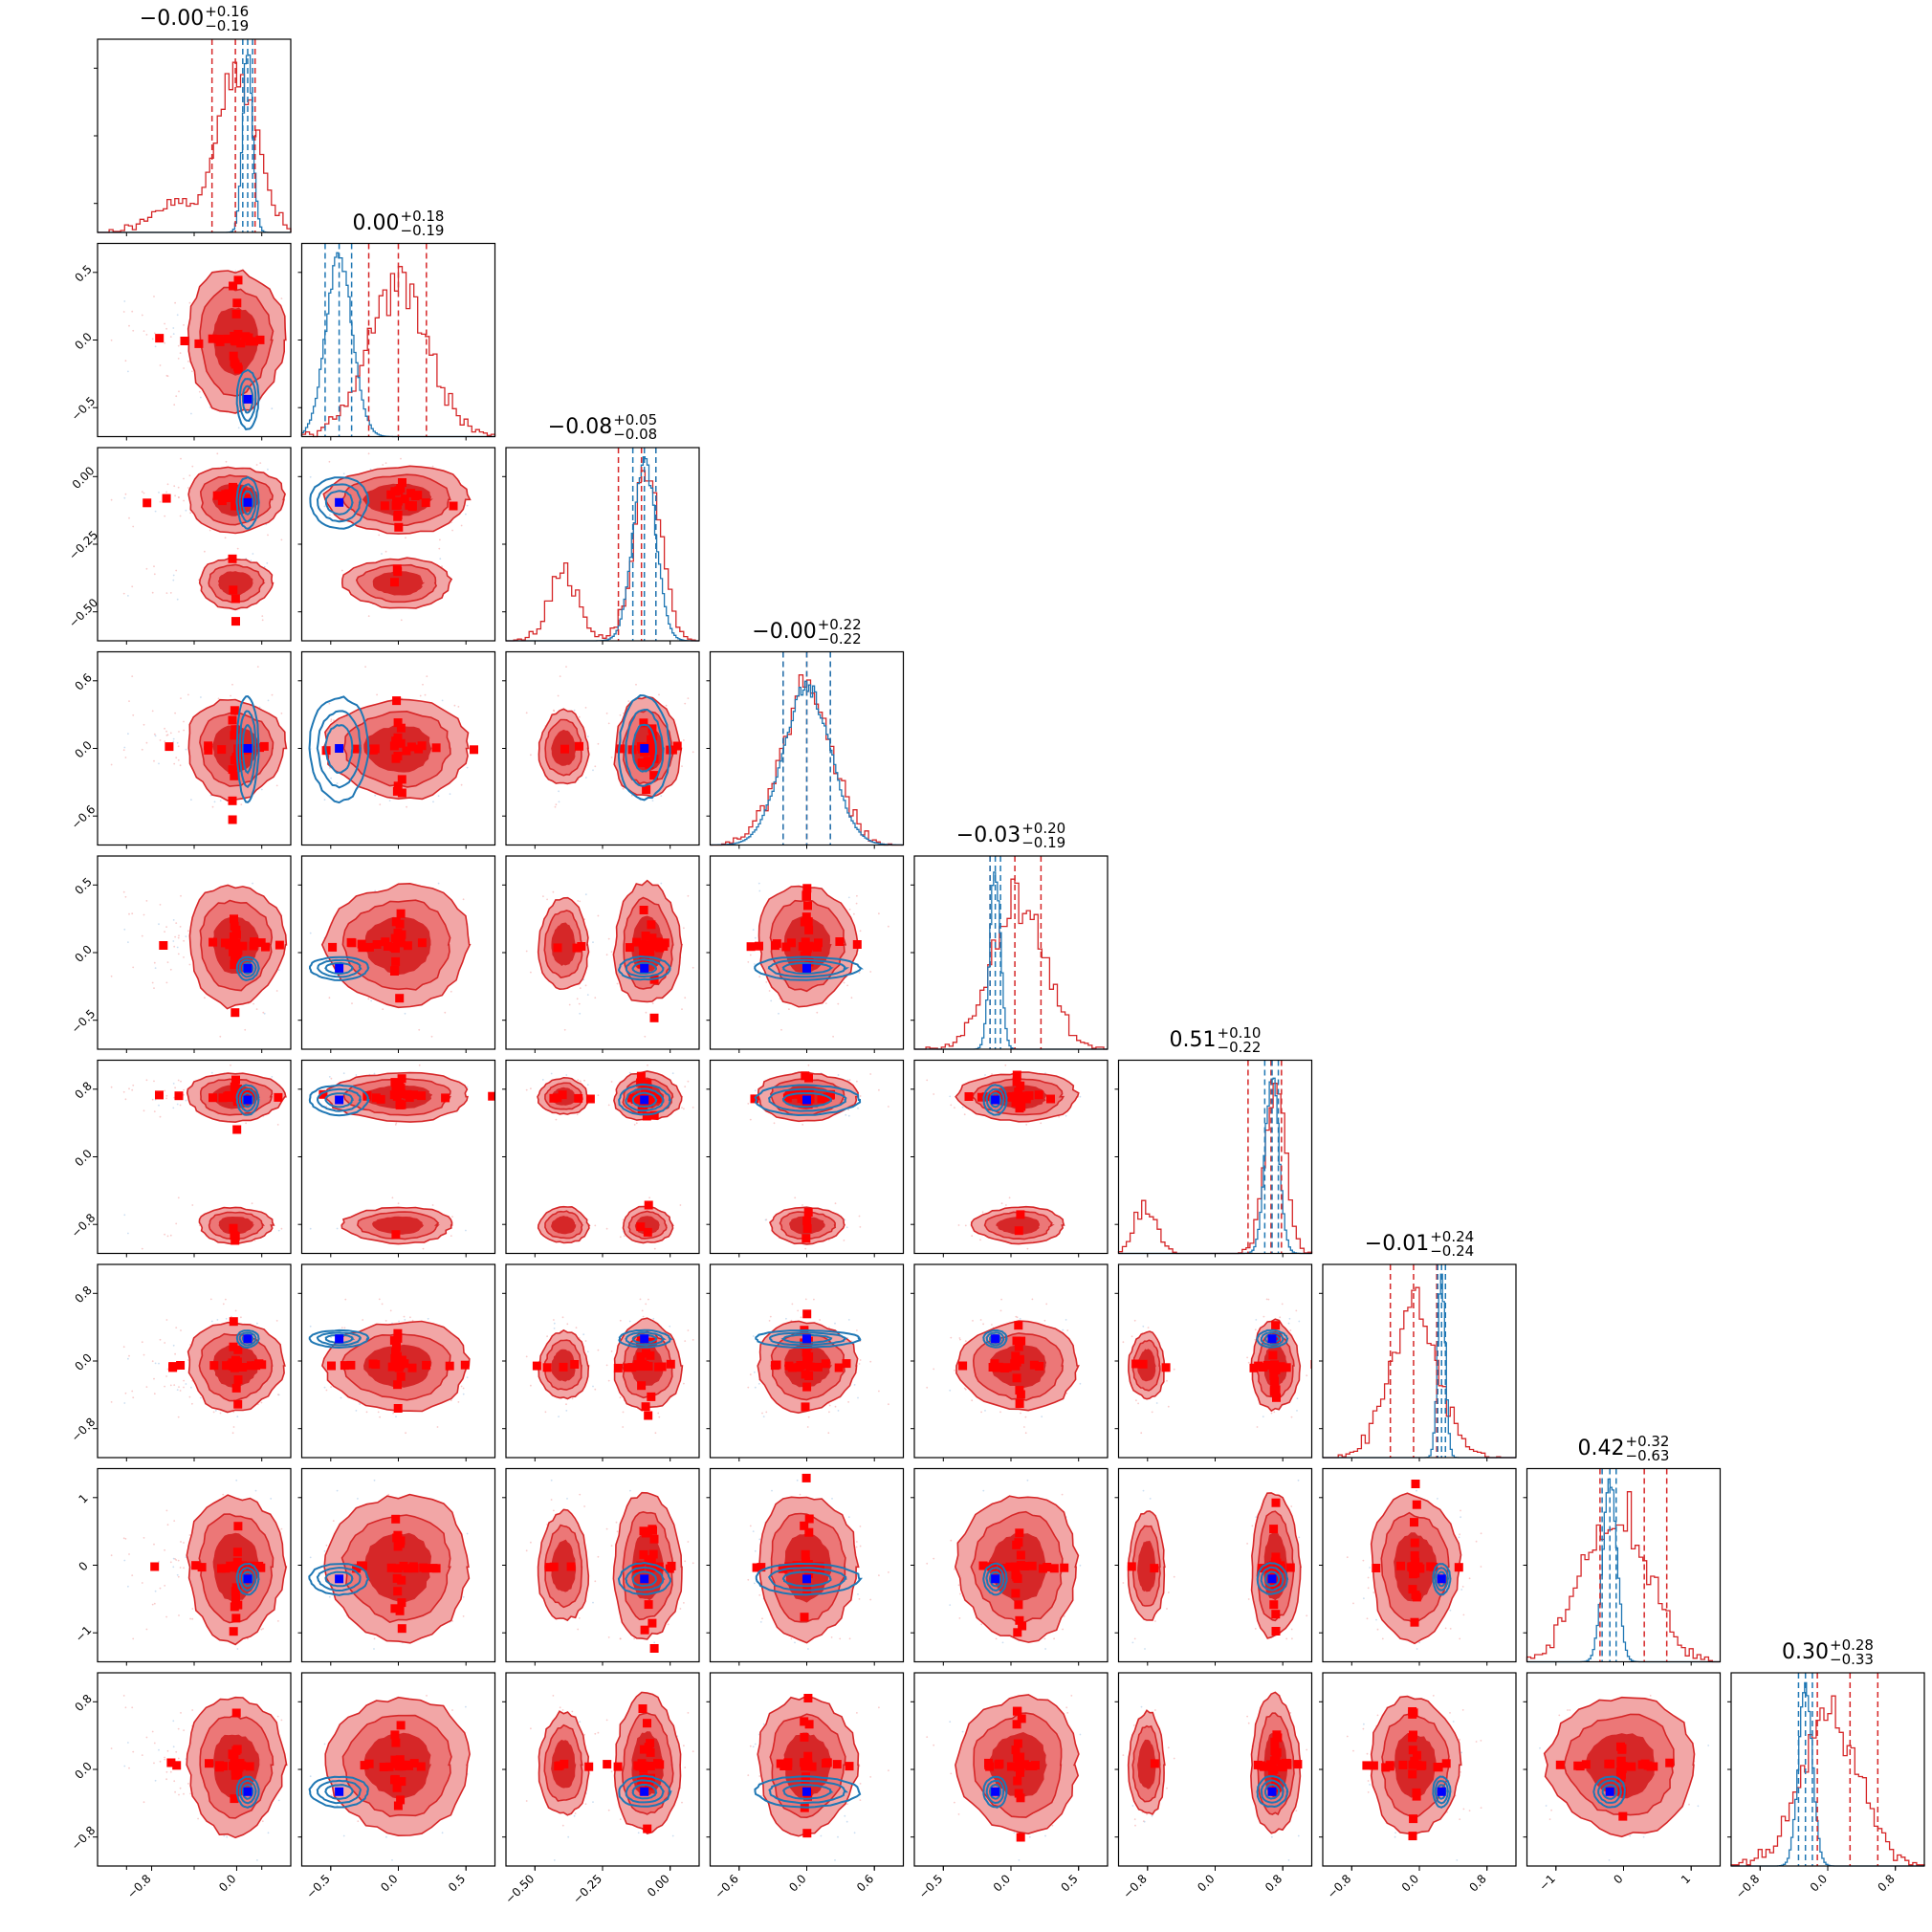 This screenshot has width=1932, height=1932. What do you see at coordinates (644, 748) in the screenshot?
I see `marker-blue` at bounding box center [644, 748].